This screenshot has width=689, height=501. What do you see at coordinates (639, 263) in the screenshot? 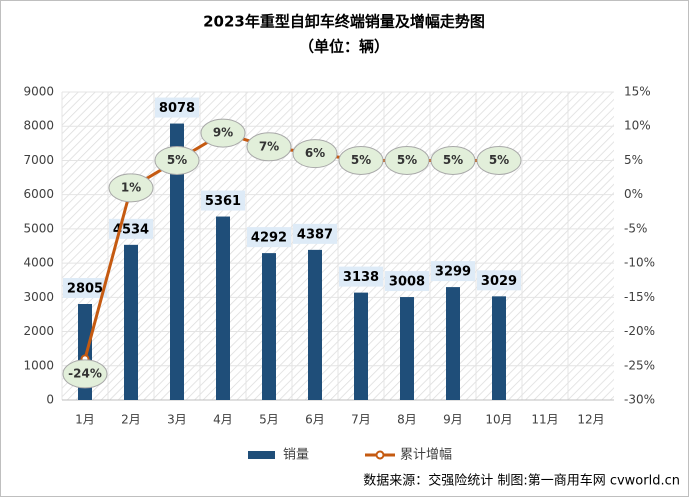
I see `y2-tick-label: -10%` at bounding box center [639, 263].